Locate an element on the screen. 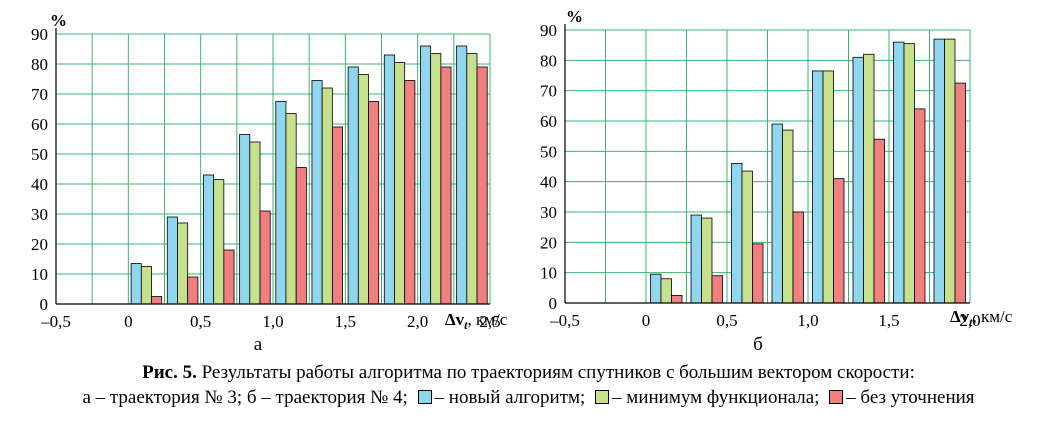 The image size is (1057, 427). panel-description: а – траектория № 3; б – траектория № 4; is located at coordinates (245, 397).